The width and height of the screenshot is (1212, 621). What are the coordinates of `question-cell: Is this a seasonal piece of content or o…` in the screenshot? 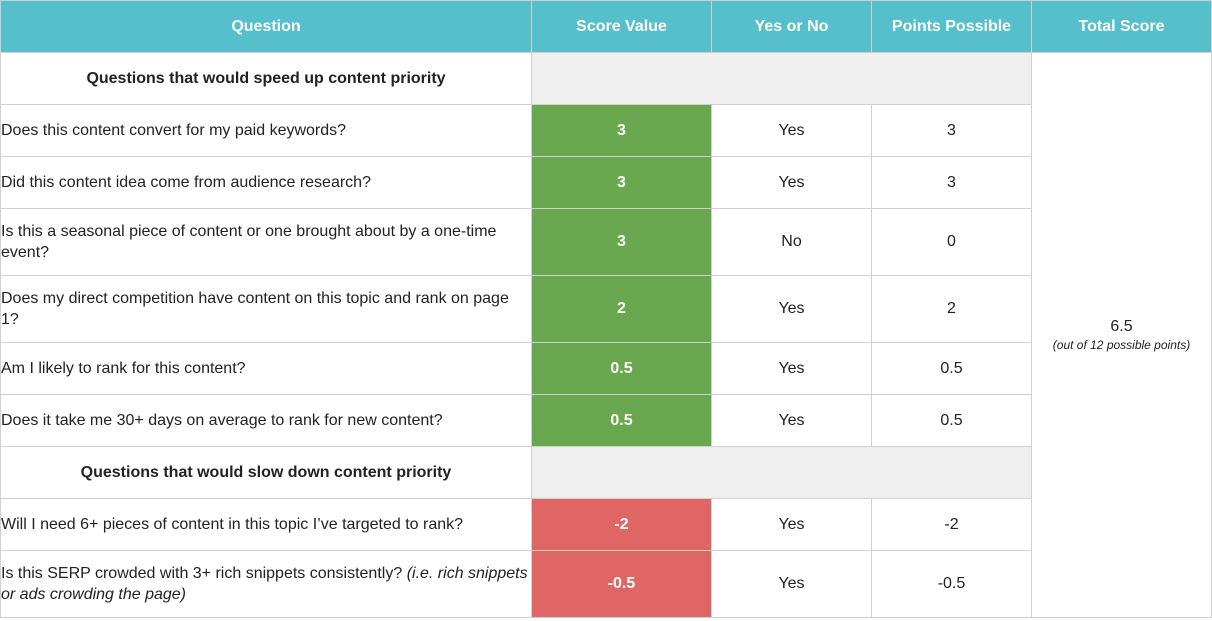 It's located at (266, 242).